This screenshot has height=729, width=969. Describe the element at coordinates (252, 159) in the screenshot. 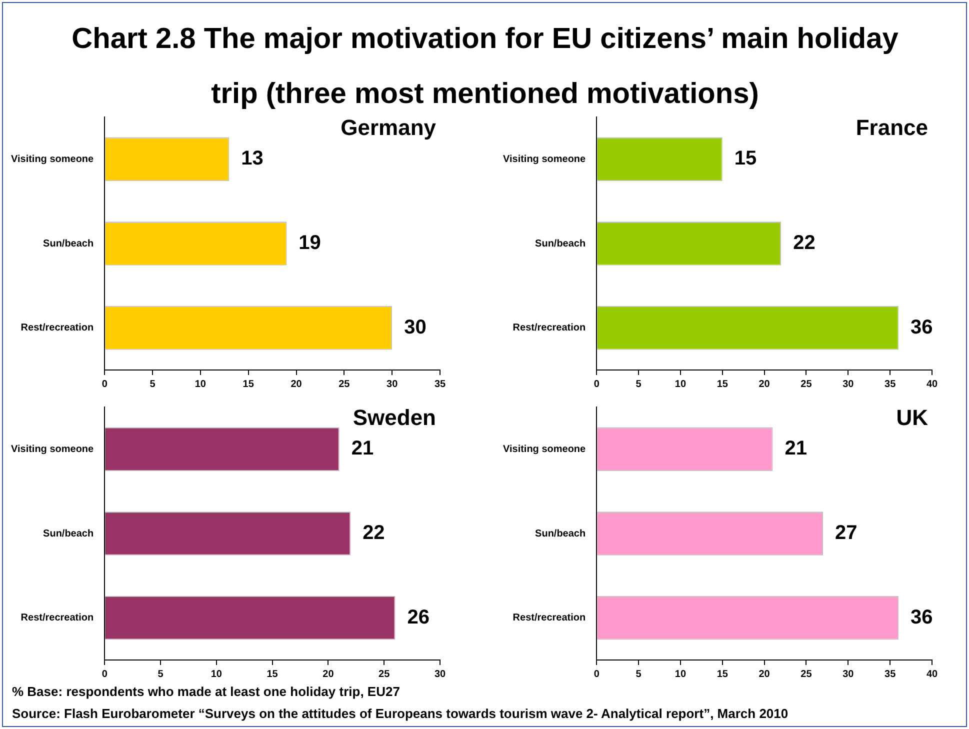

I see `data-label: 13` at that location.